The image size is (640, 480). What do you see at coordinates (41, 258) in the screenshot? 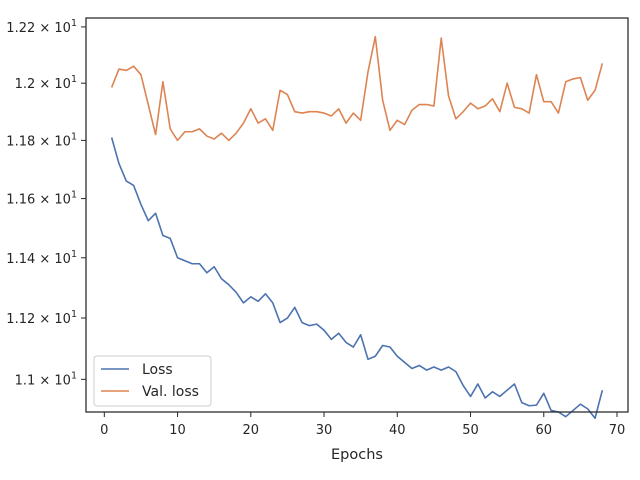
I see `y-tick-label: 1.14 × 10¹` at bounding box center [41, 258].